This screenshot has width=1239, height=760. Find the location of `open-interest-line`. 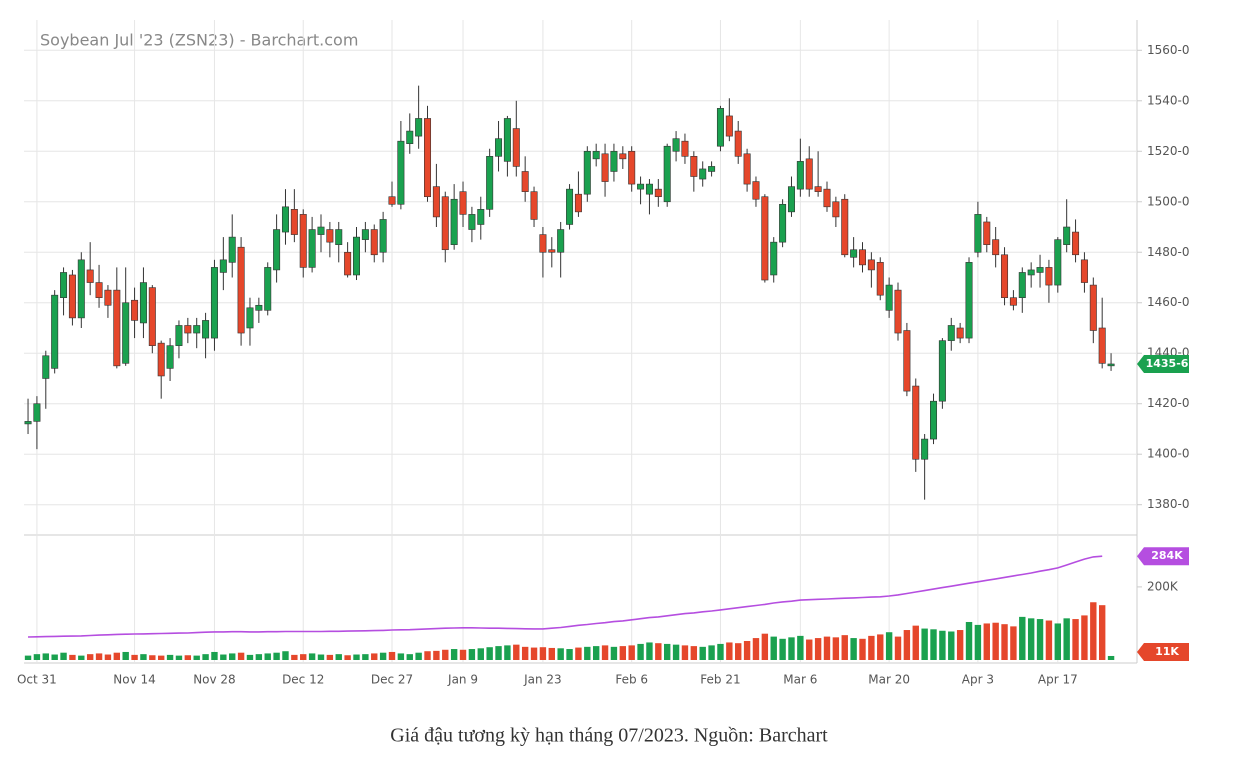

open-interest-line is located at coordinates (565, 596).